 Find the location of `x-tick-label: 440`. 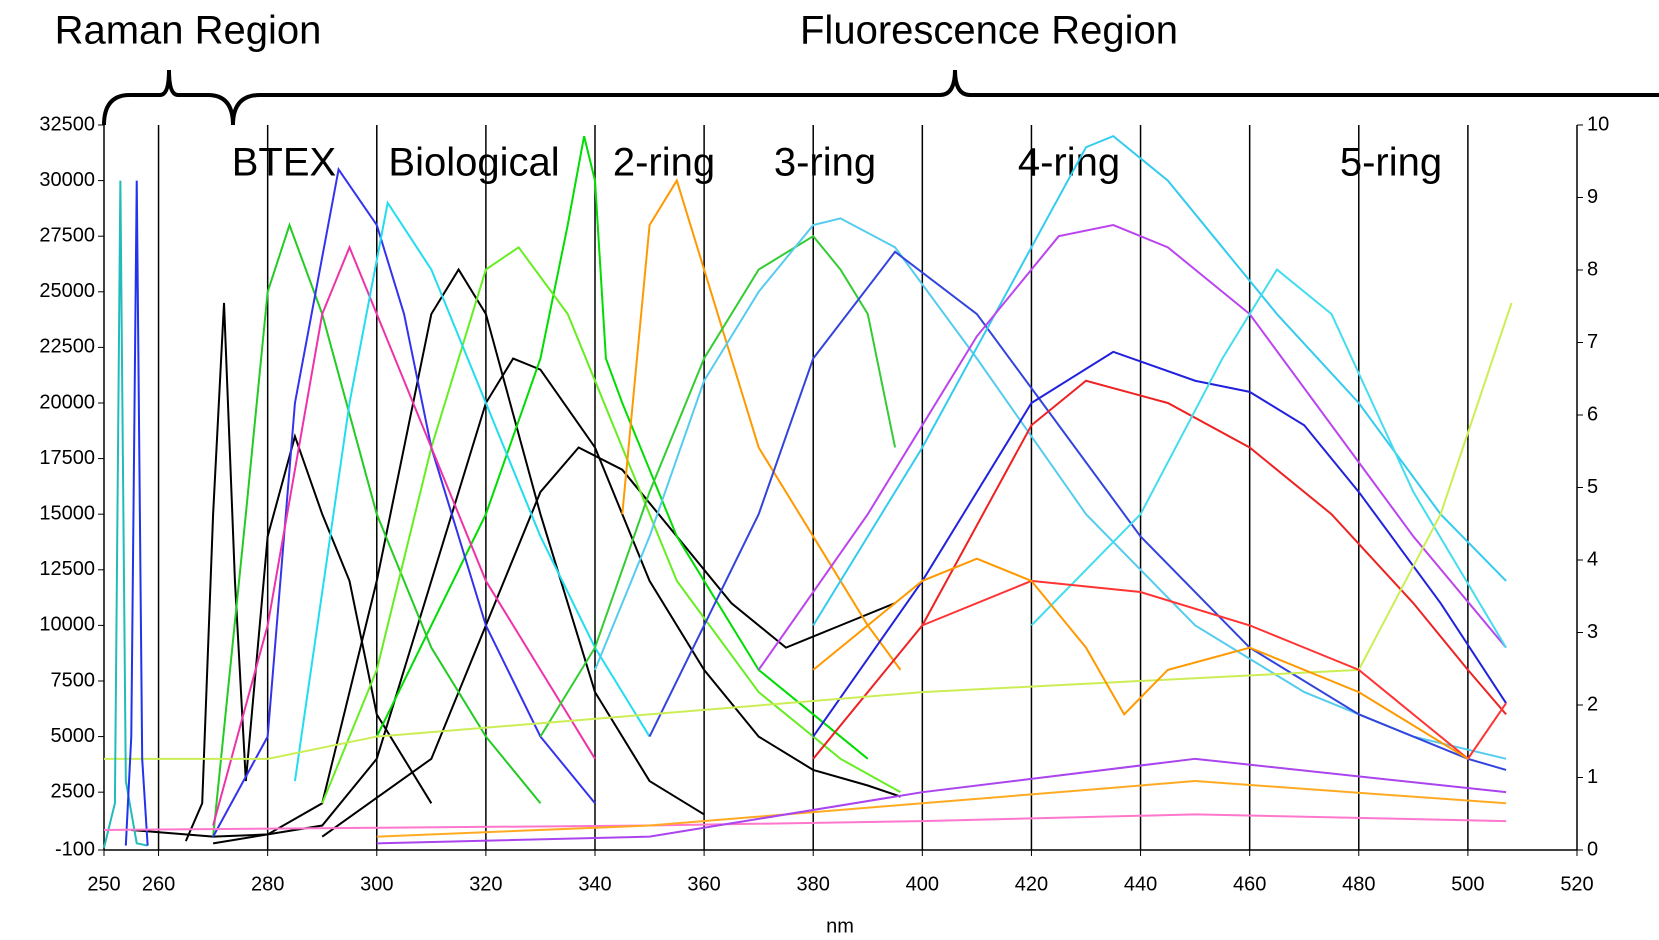

x-tick-label: 440 is located at coordinates (1140, 884).